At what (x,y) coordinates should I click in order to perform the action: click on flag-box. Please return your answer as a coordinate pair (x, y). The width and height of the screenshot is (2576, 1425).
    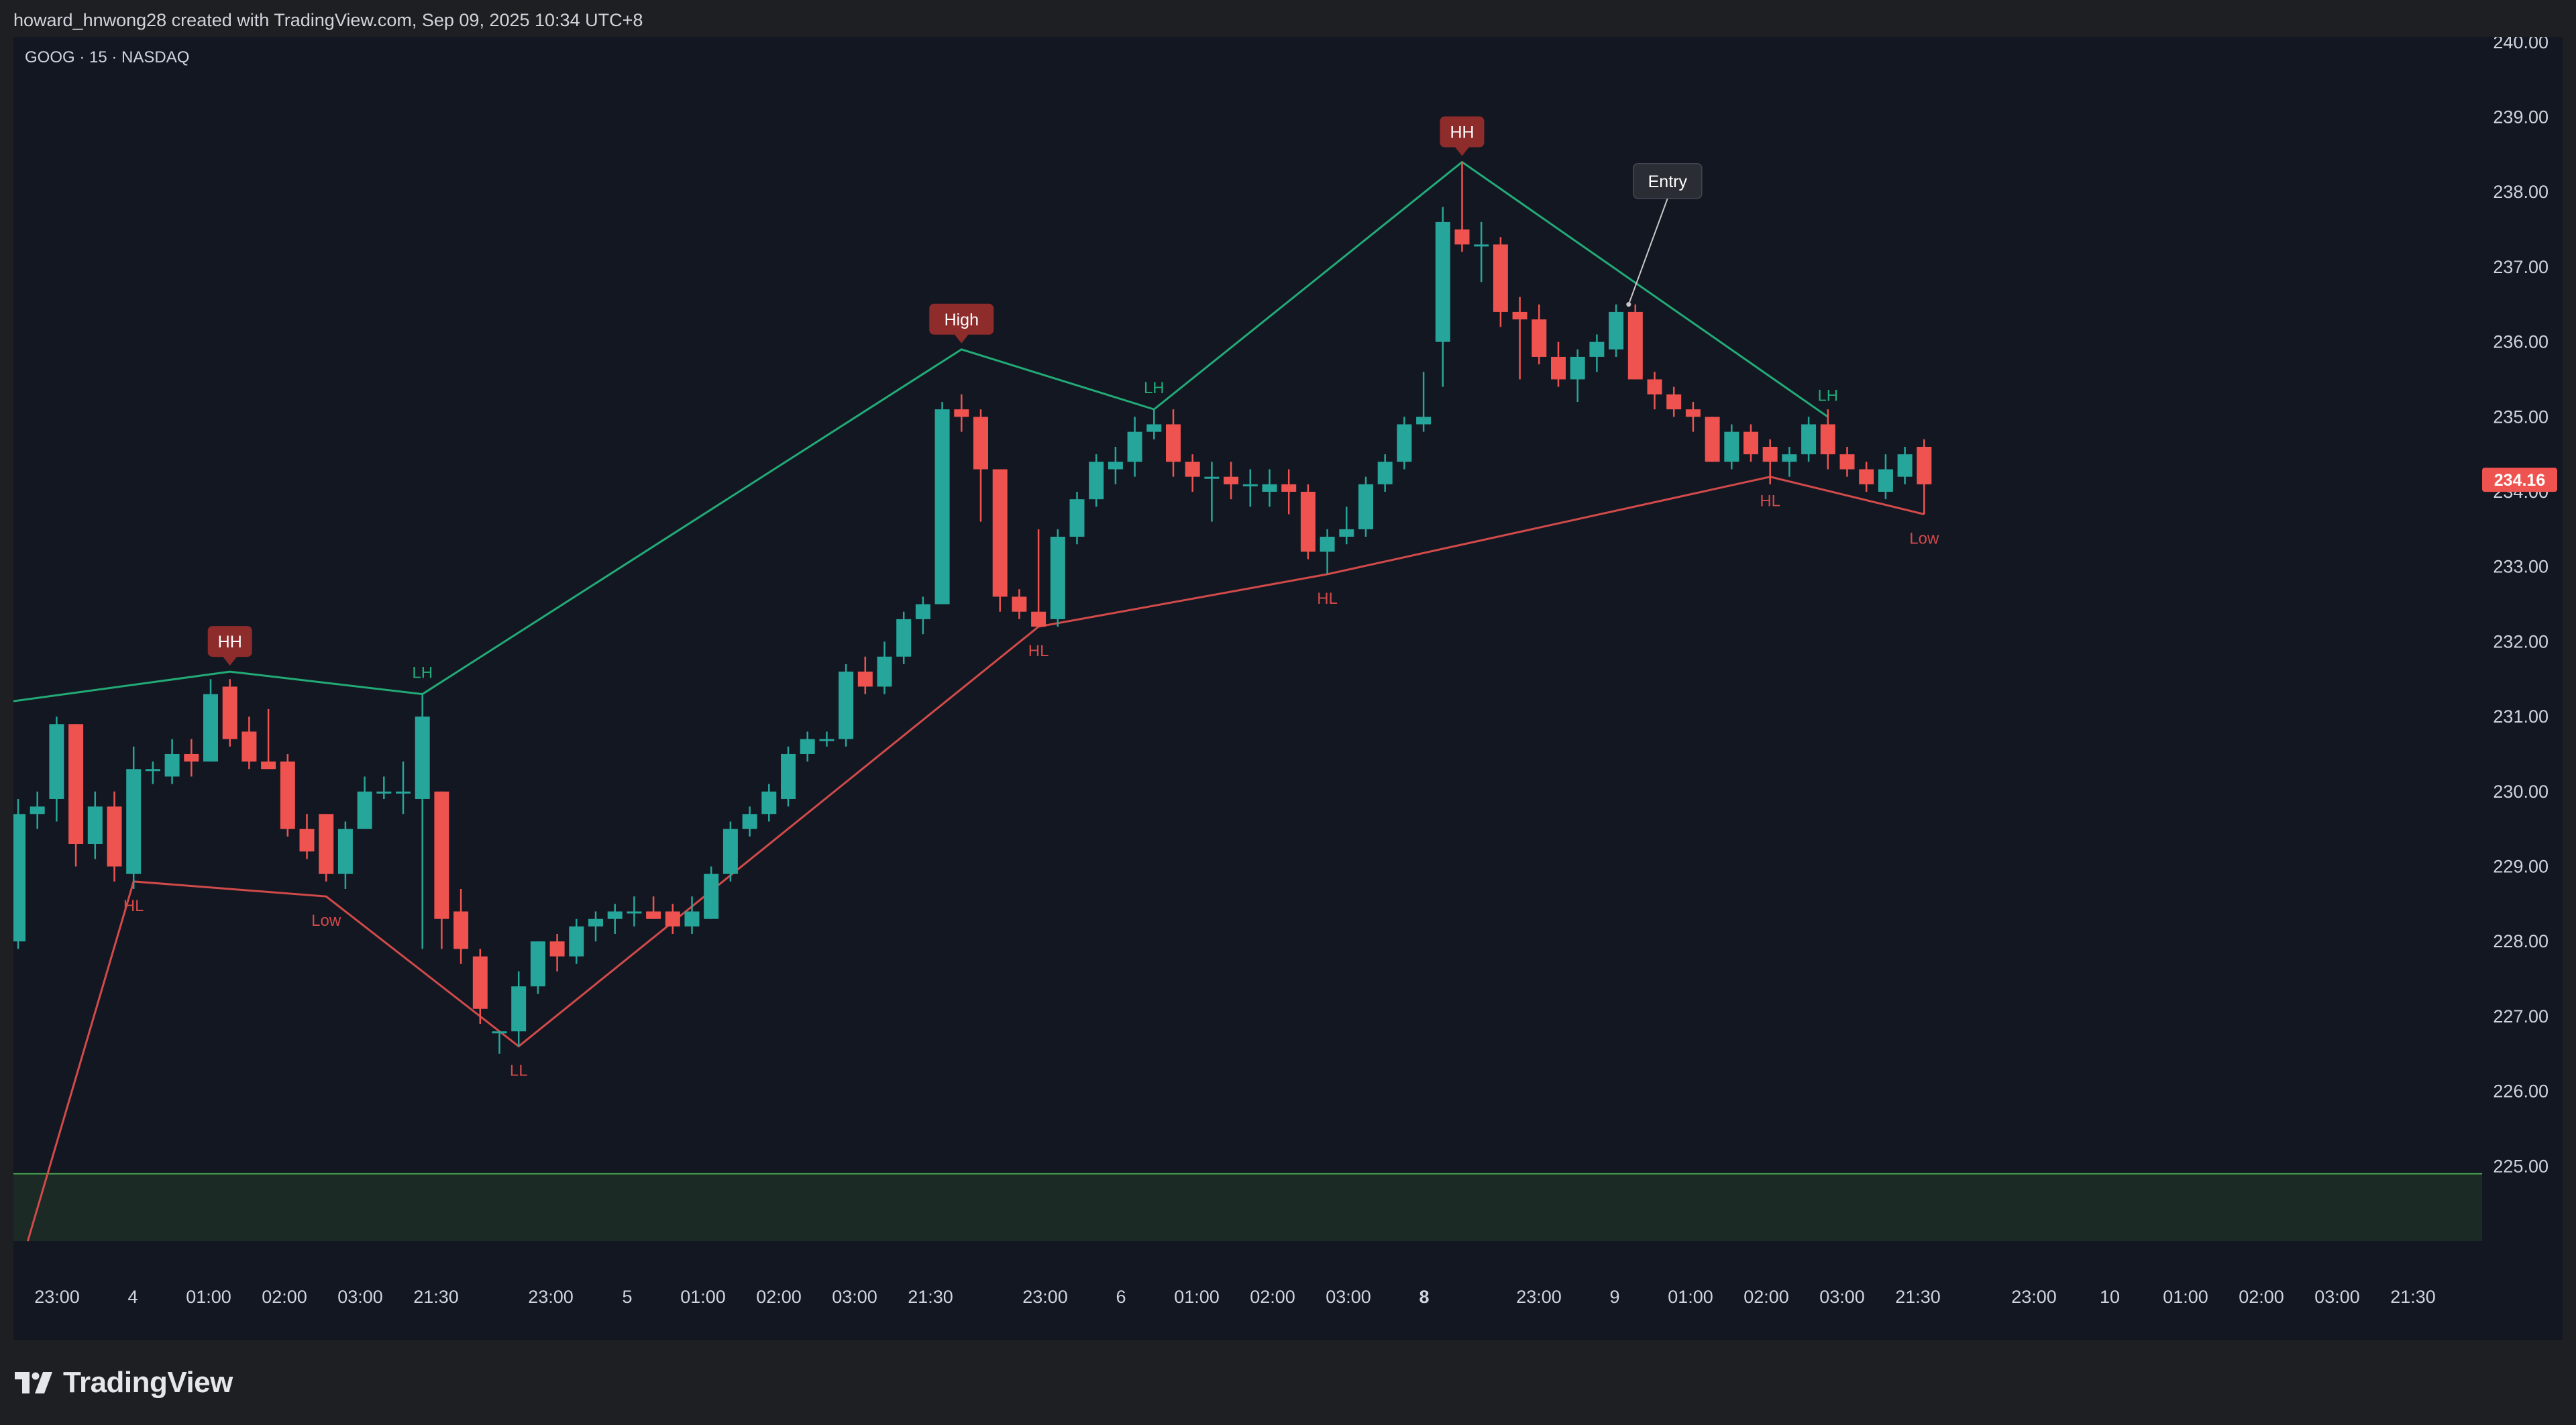
    Looking at the image, I should click on (229, 641).